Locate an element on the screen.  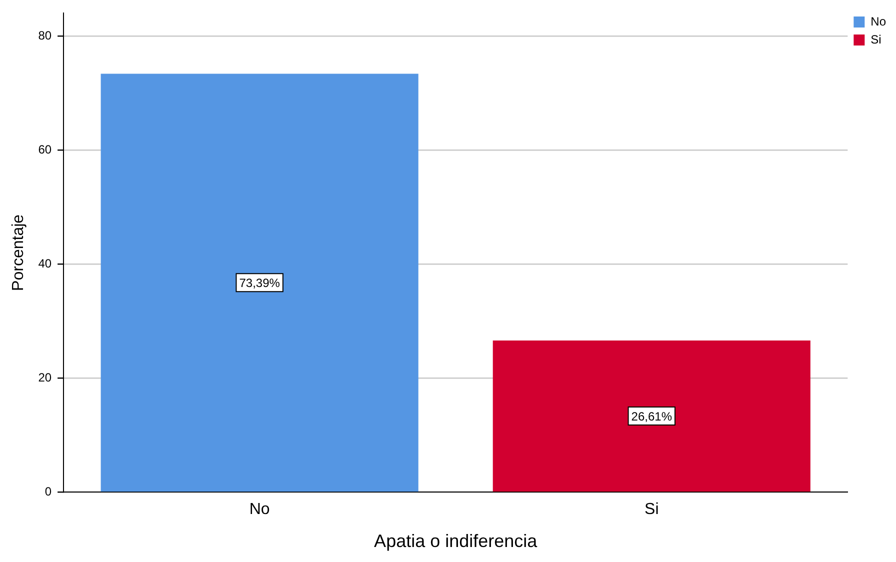
y-tick-label: 0 is located at coordinates (48, 491).